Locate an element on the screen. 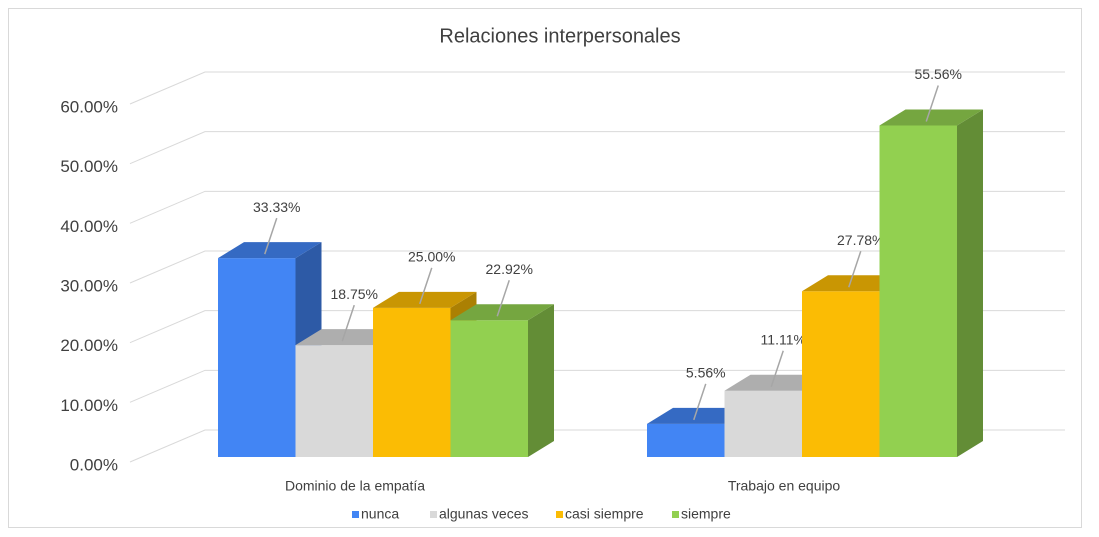  x-tick-label: Dominio de la empatía is located at coordinates (355, 486).